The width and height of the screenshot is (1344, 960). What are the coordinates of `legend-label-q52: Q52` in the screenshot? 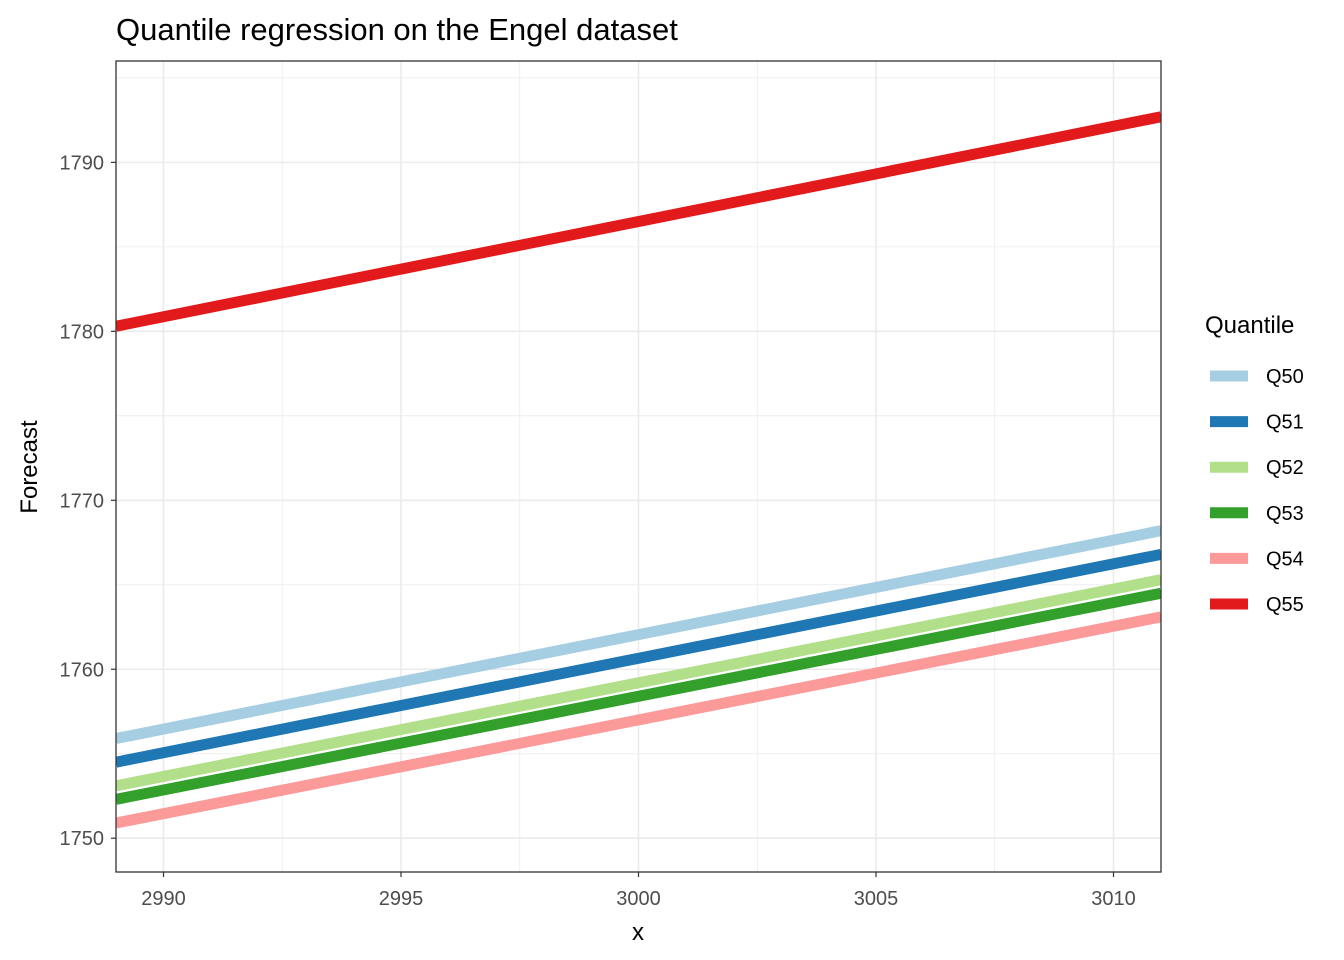 It's located at (1285, 468).